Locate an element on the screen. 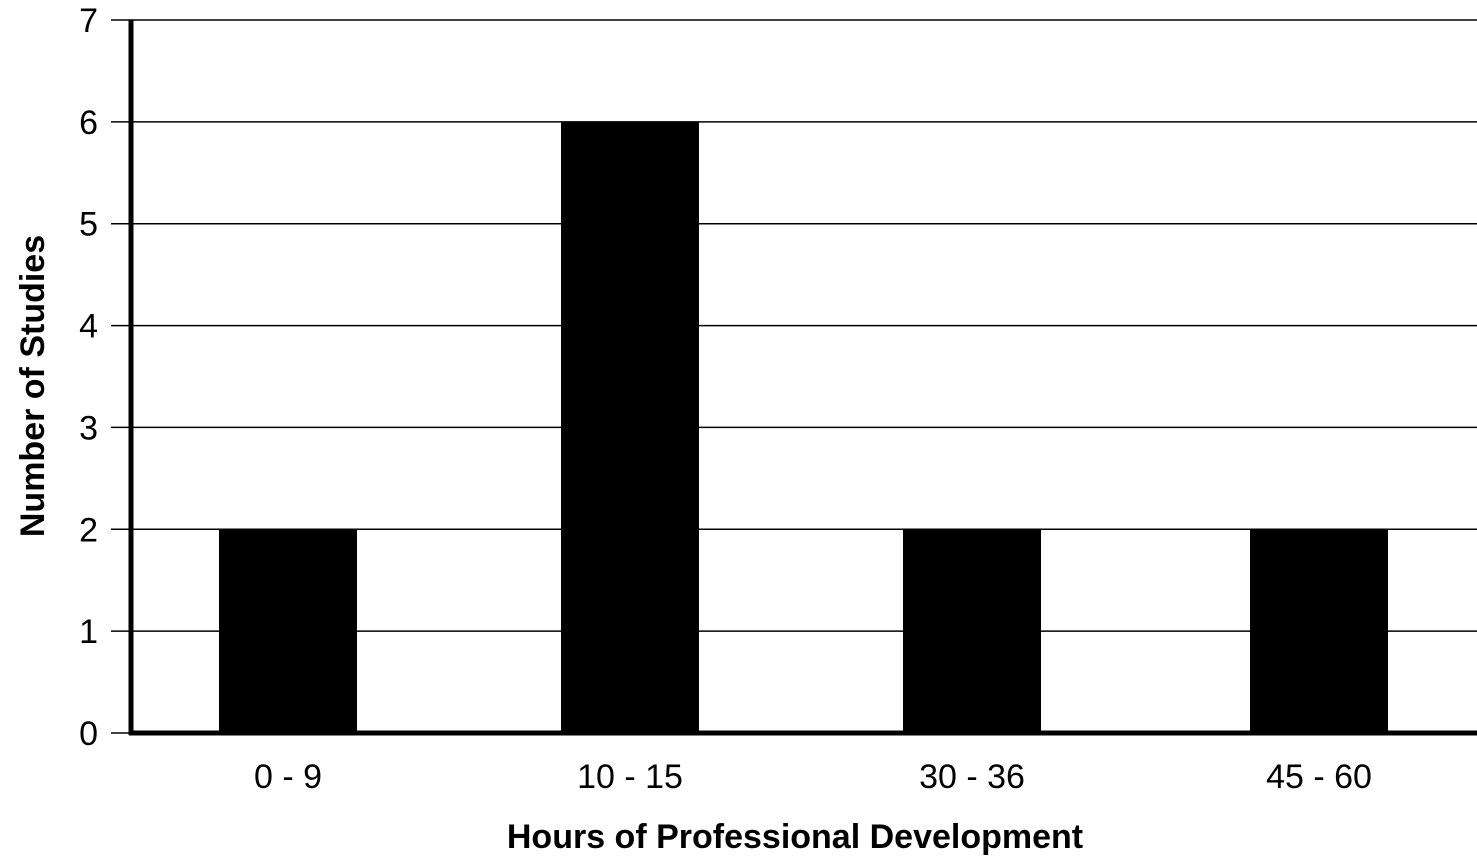 This screenshot has width=1477, height=861. y-tick-label: 6 is located at coordinates (88, 123).